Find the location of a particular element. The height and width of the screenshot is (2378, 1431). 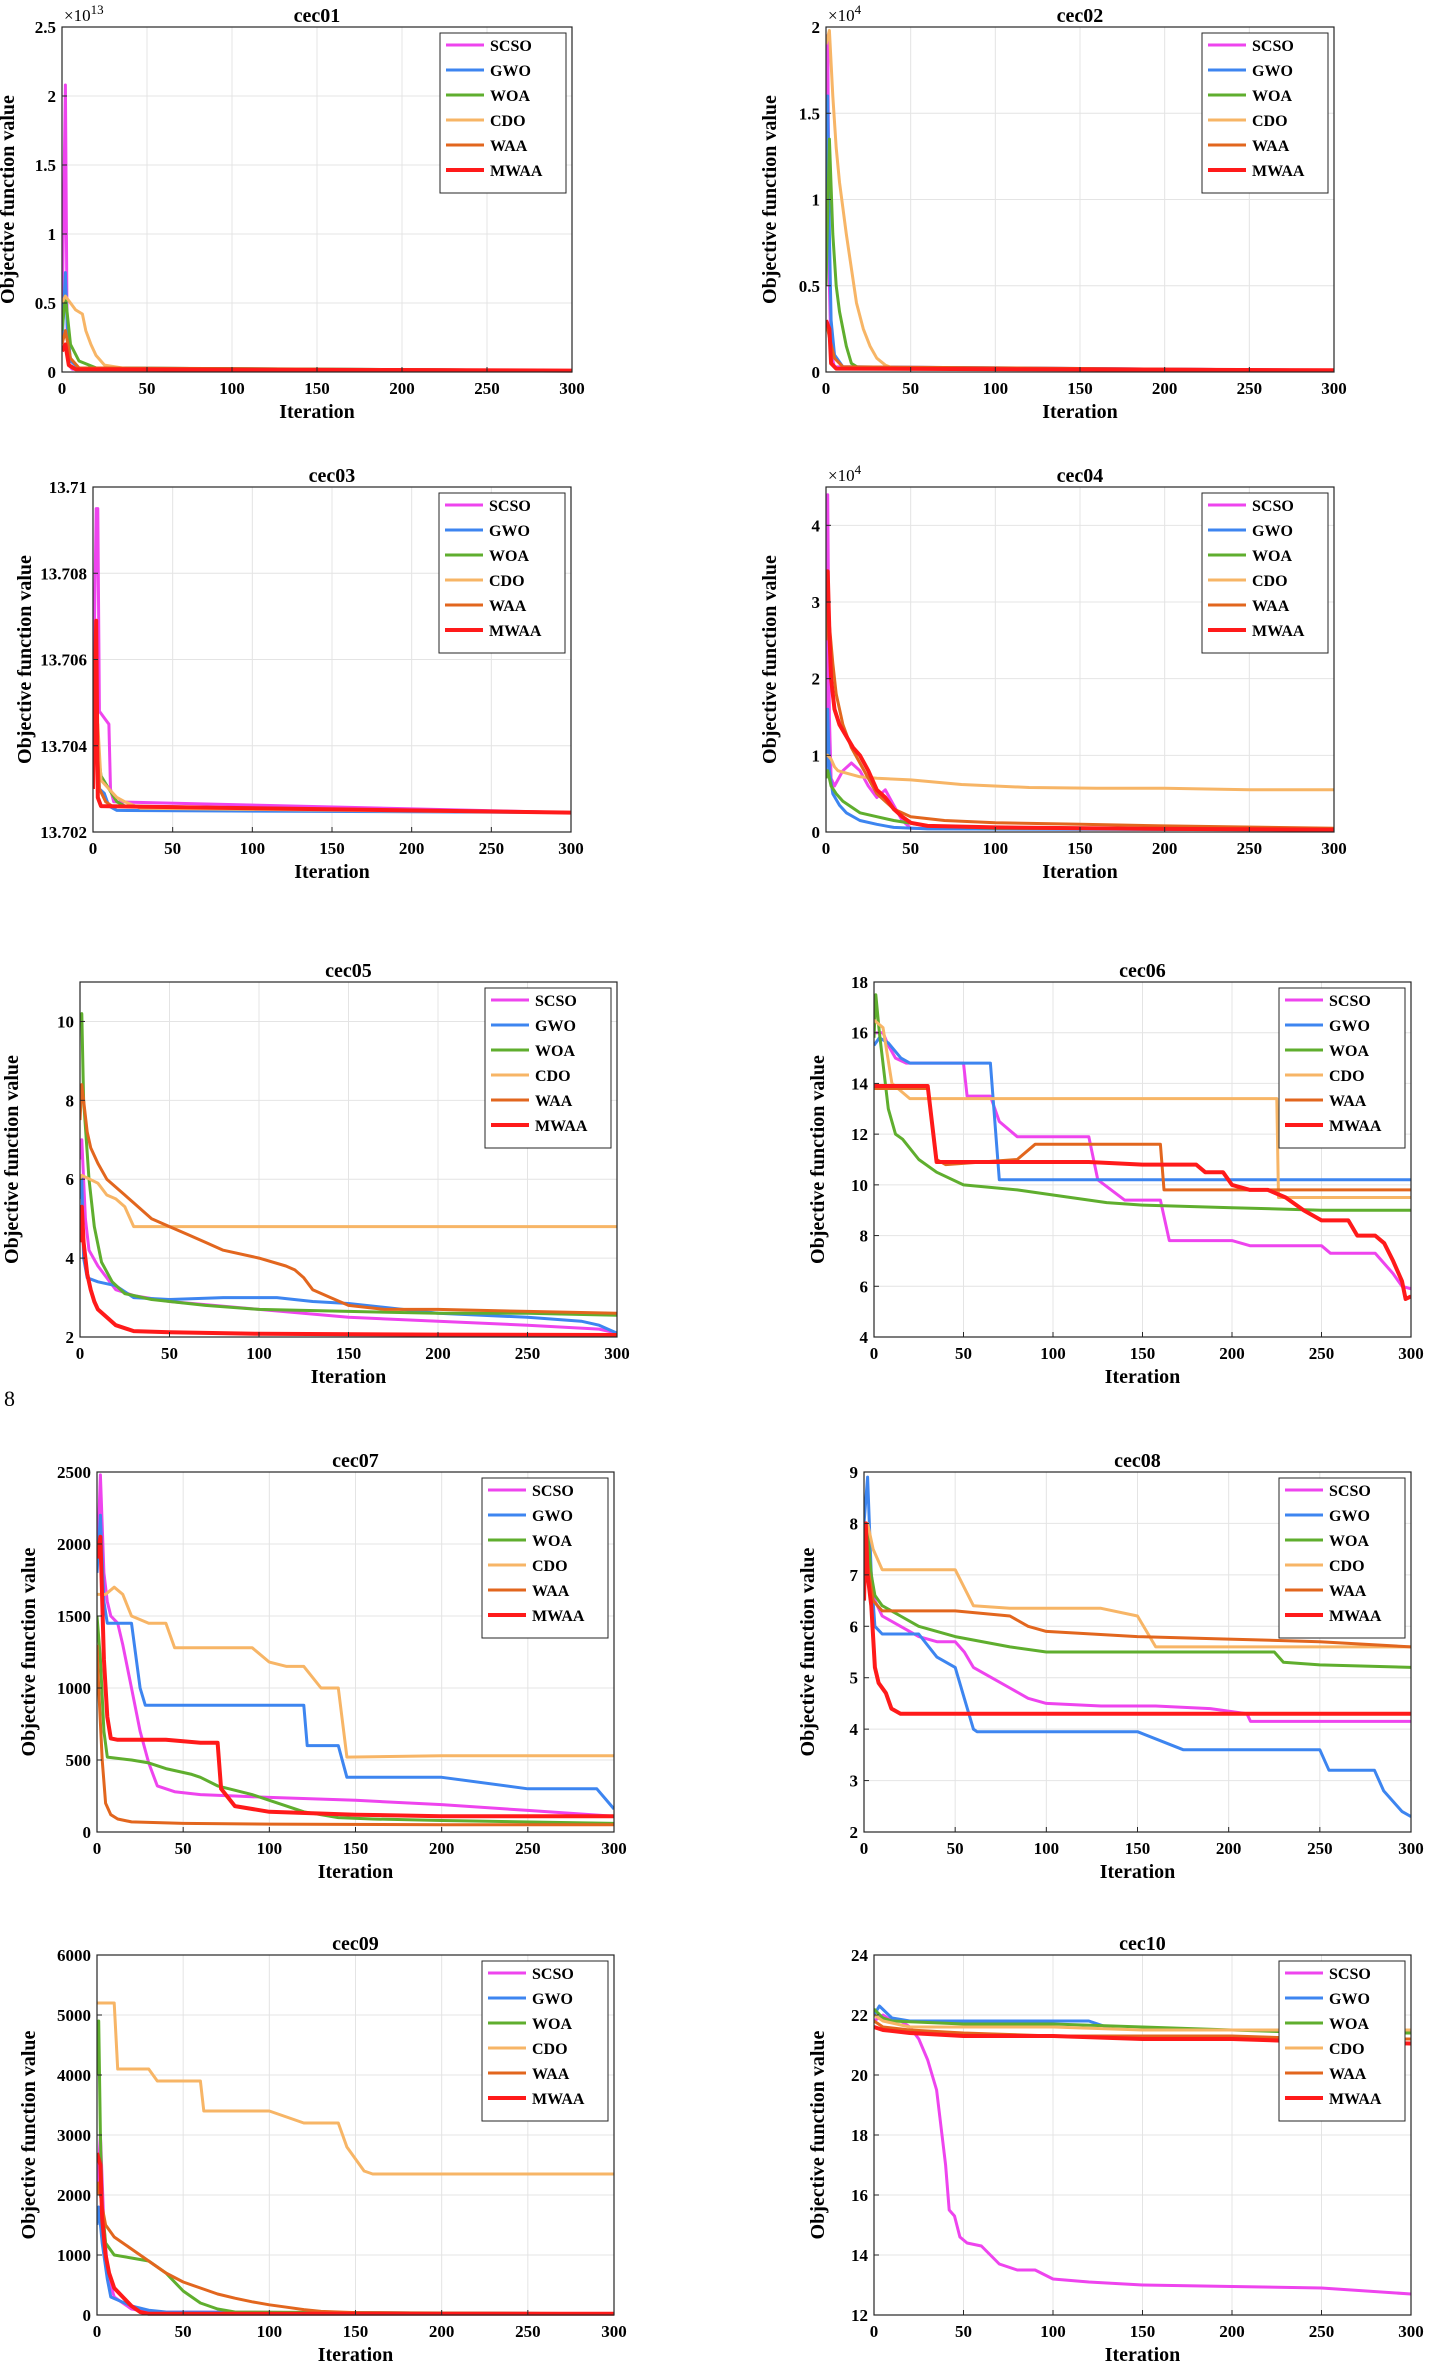

stray-figure-label: 8 is located at coordinates (9, 1398).